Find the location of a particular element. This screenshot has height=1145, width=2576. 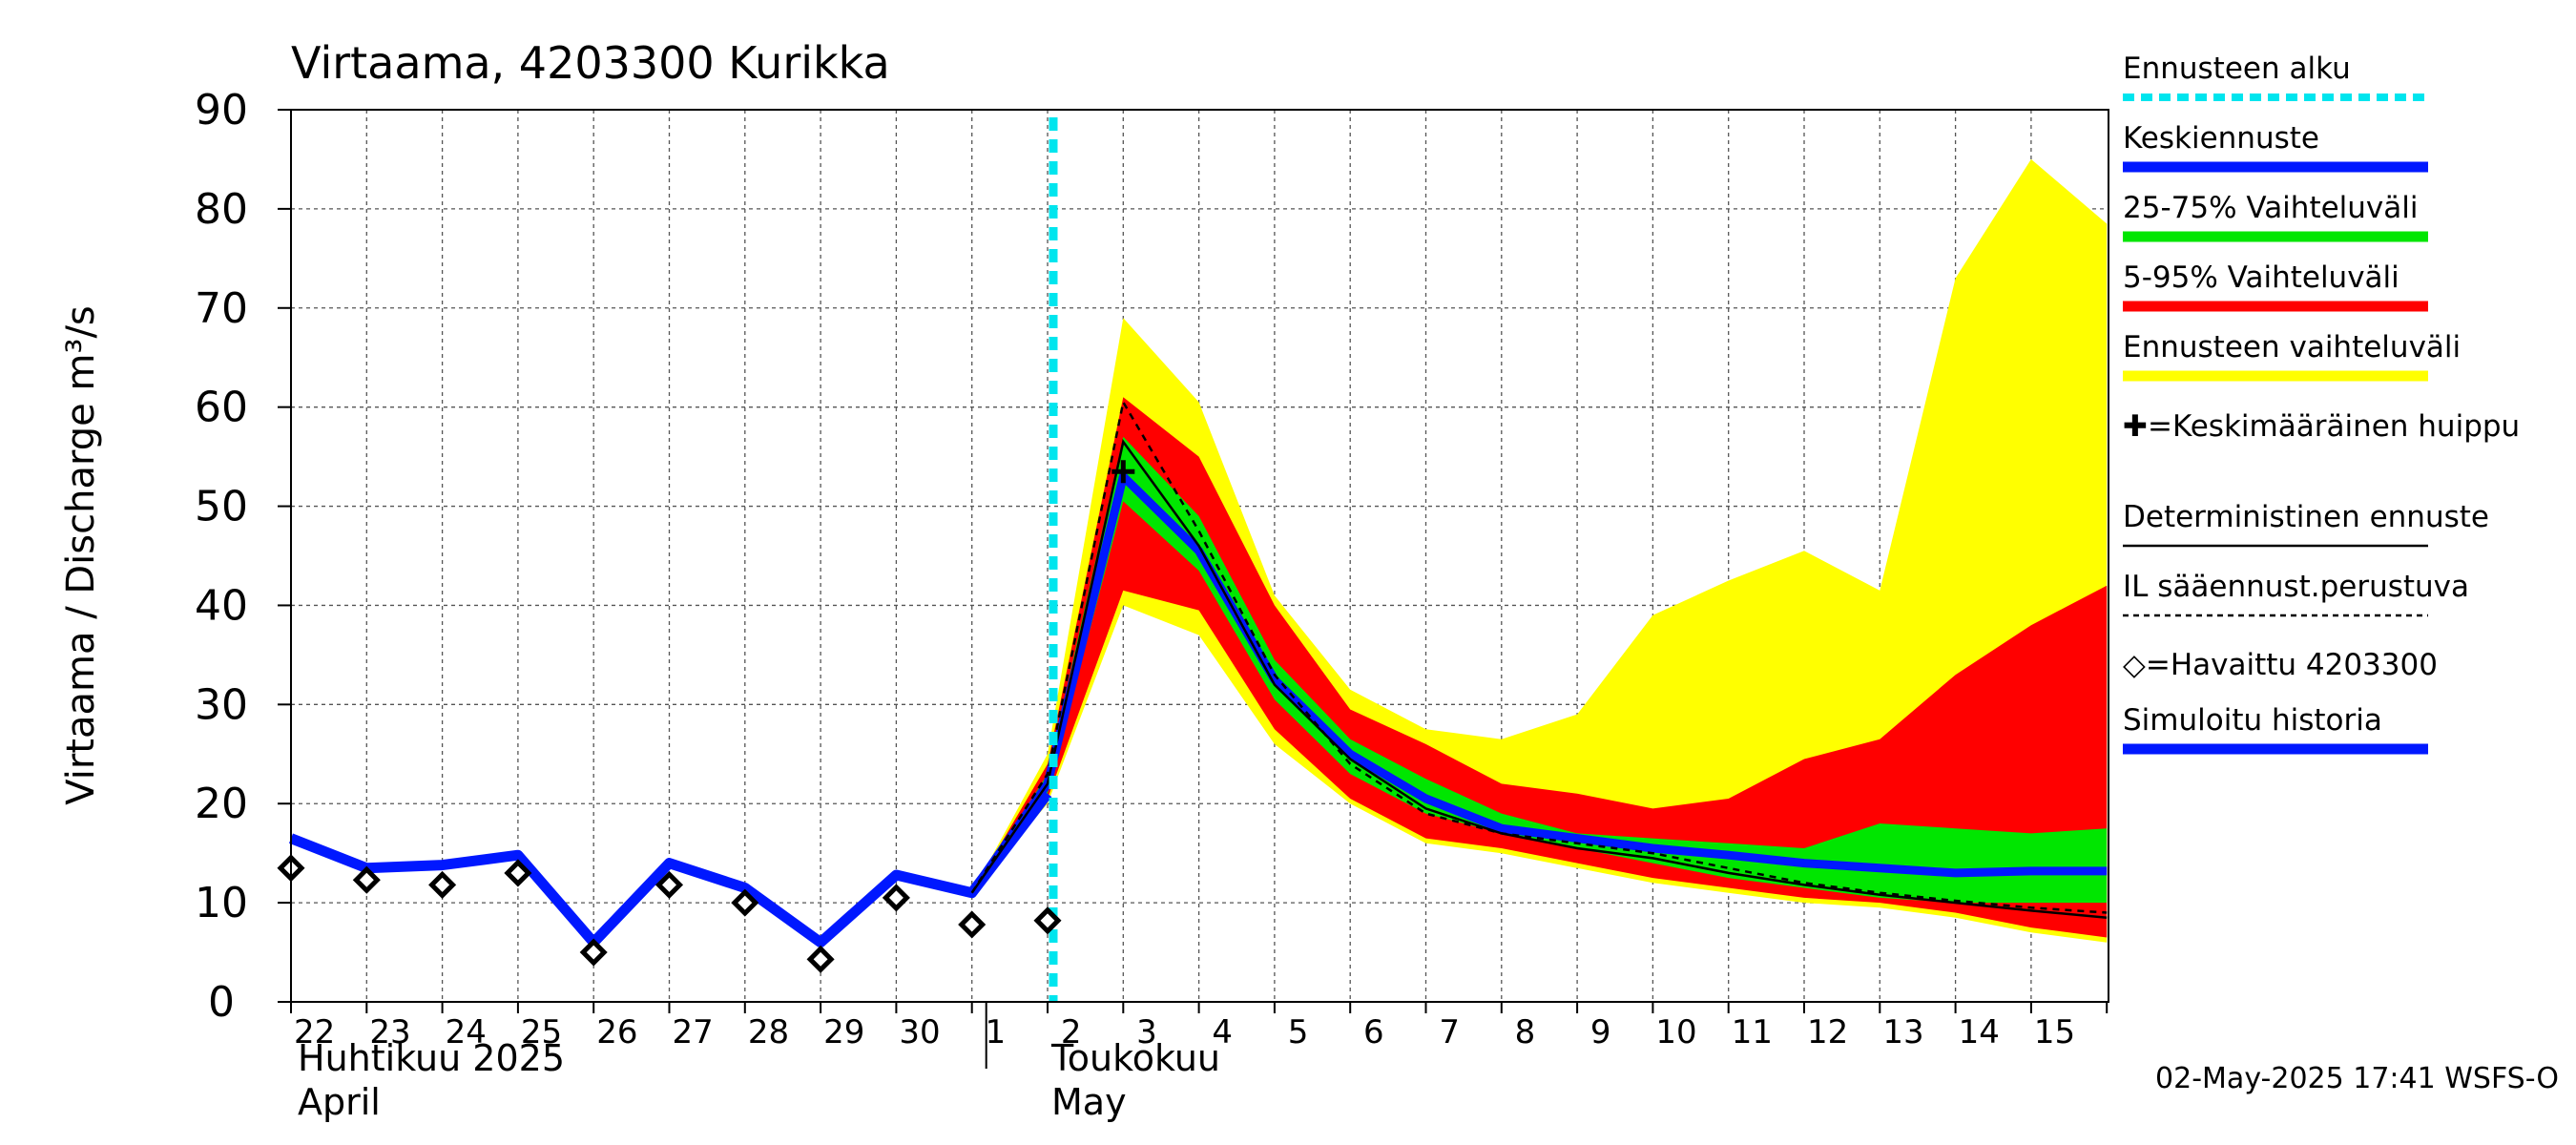

mean-peak-marker is located at coordinates (1123, 472).